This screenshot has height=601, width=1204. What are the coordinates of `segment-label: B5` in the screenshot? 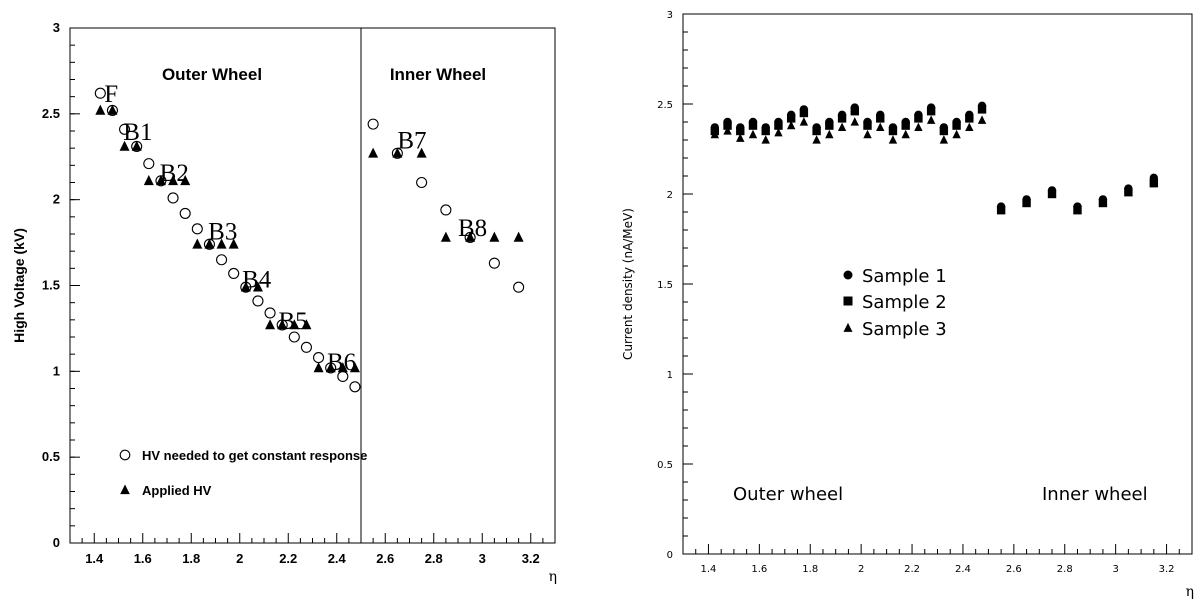 It's located at (293, 321).